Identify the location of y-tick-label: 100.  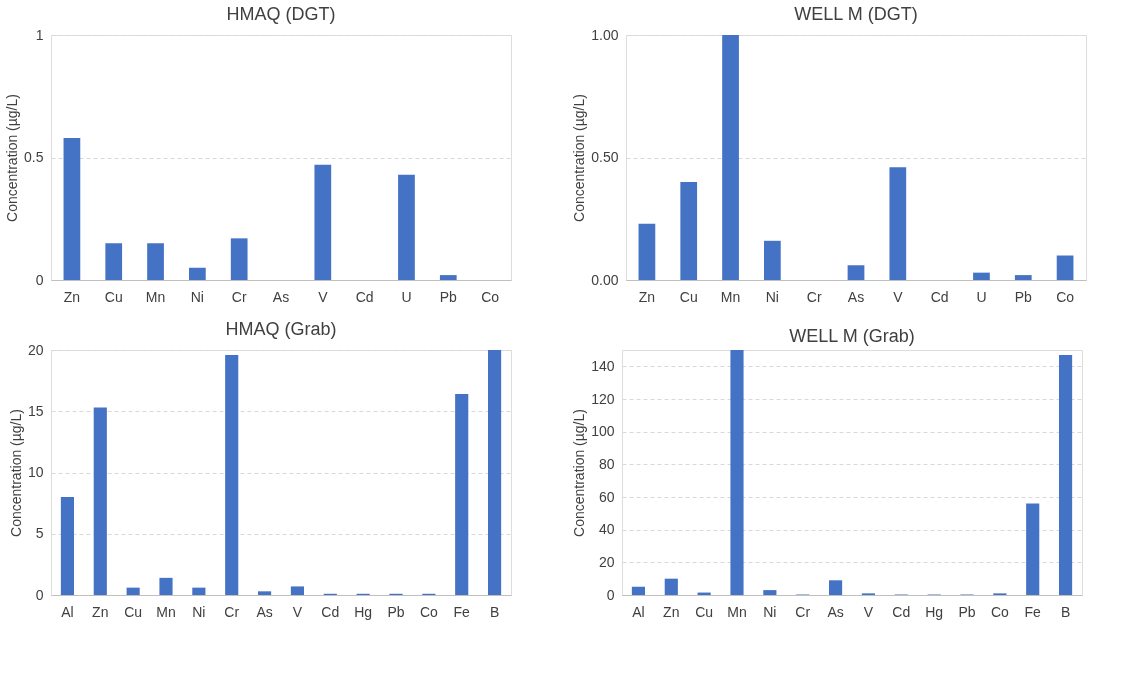
(603, 431).